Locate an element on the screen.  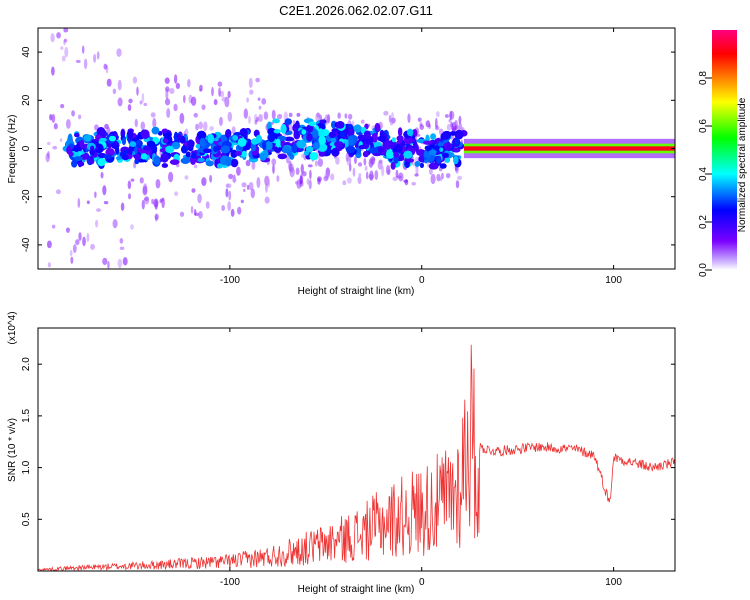
snr-ytick-label: 0.5 is located at coordinates (26, 519).